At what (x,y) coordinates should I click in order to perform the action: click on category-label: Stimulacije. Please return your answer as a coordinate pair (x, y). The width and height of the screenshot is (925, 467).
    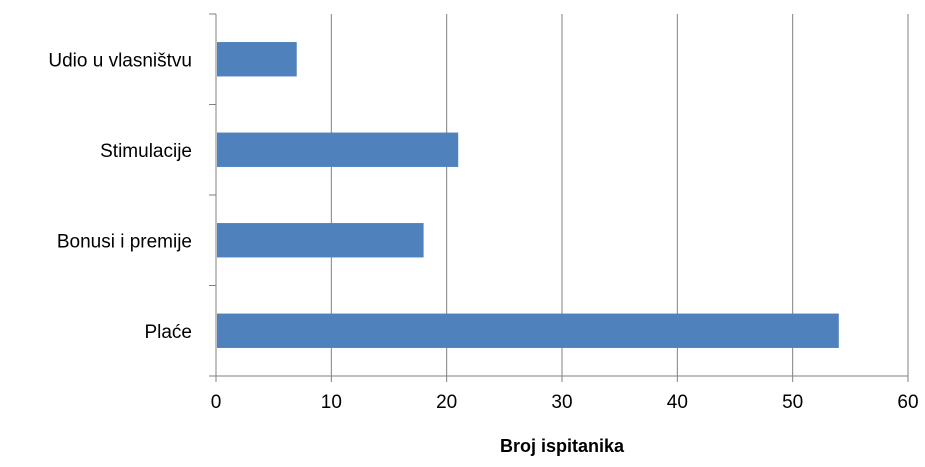
    Looking at the image, I should click on (146, 151).